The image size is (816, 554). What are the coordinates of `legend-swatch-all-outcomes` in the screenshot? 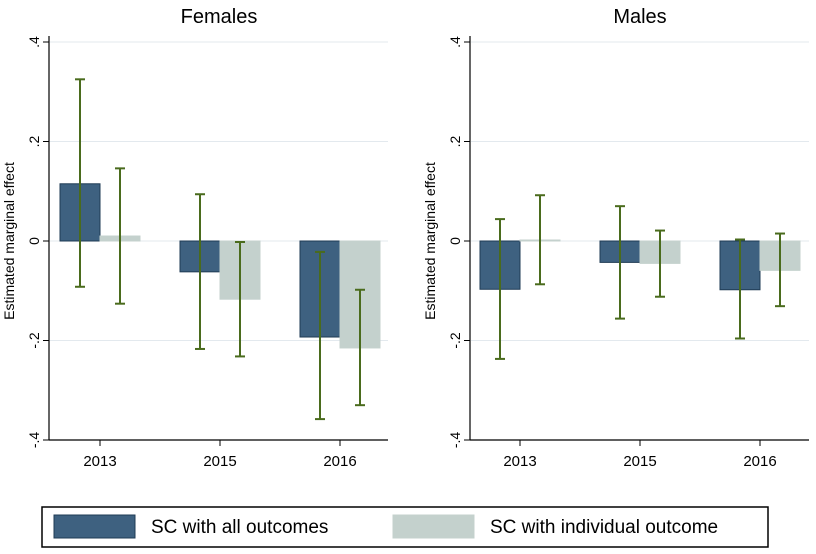 It's located at (94, 526).